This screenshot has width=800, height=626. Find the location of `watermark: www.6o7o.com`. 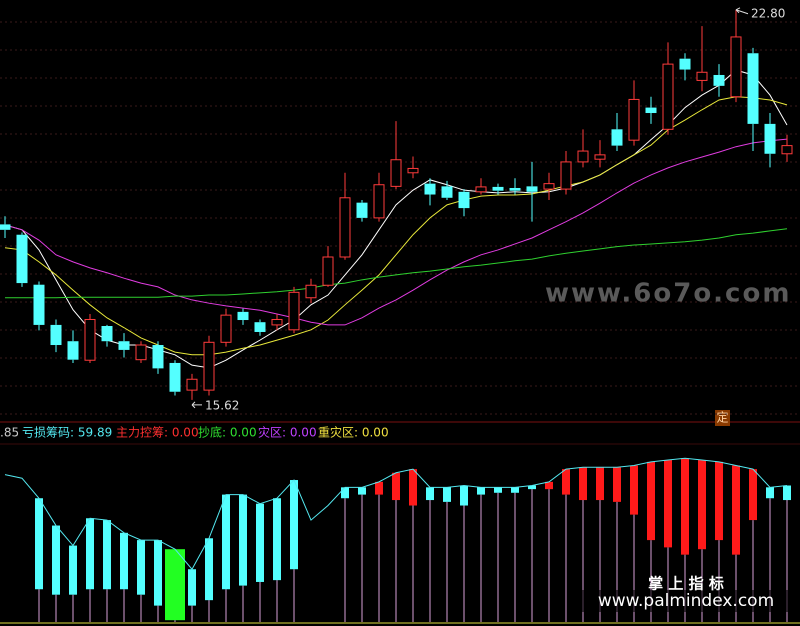

watermark: www.6o7o.com is located at coordinates (668, 294).